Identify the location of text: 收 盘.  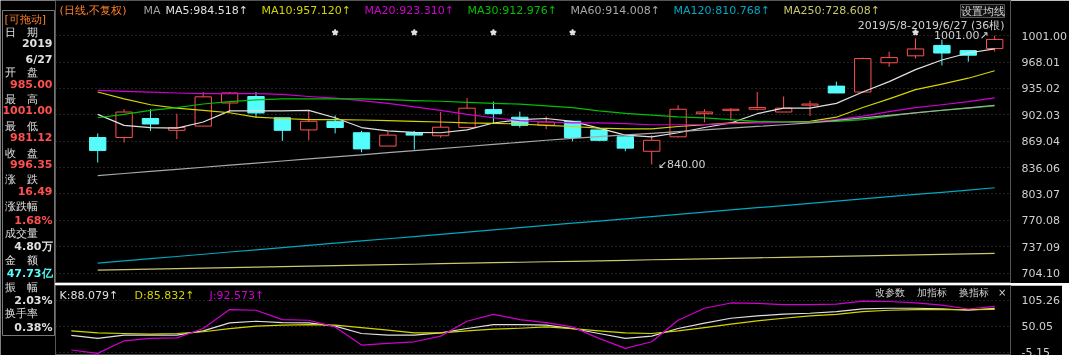
(21, 153).